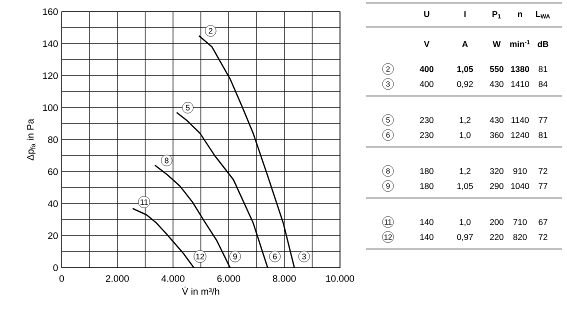  Describe the element at coordinates (497, 69) in the screenshot. I see `text: 550` at that location.